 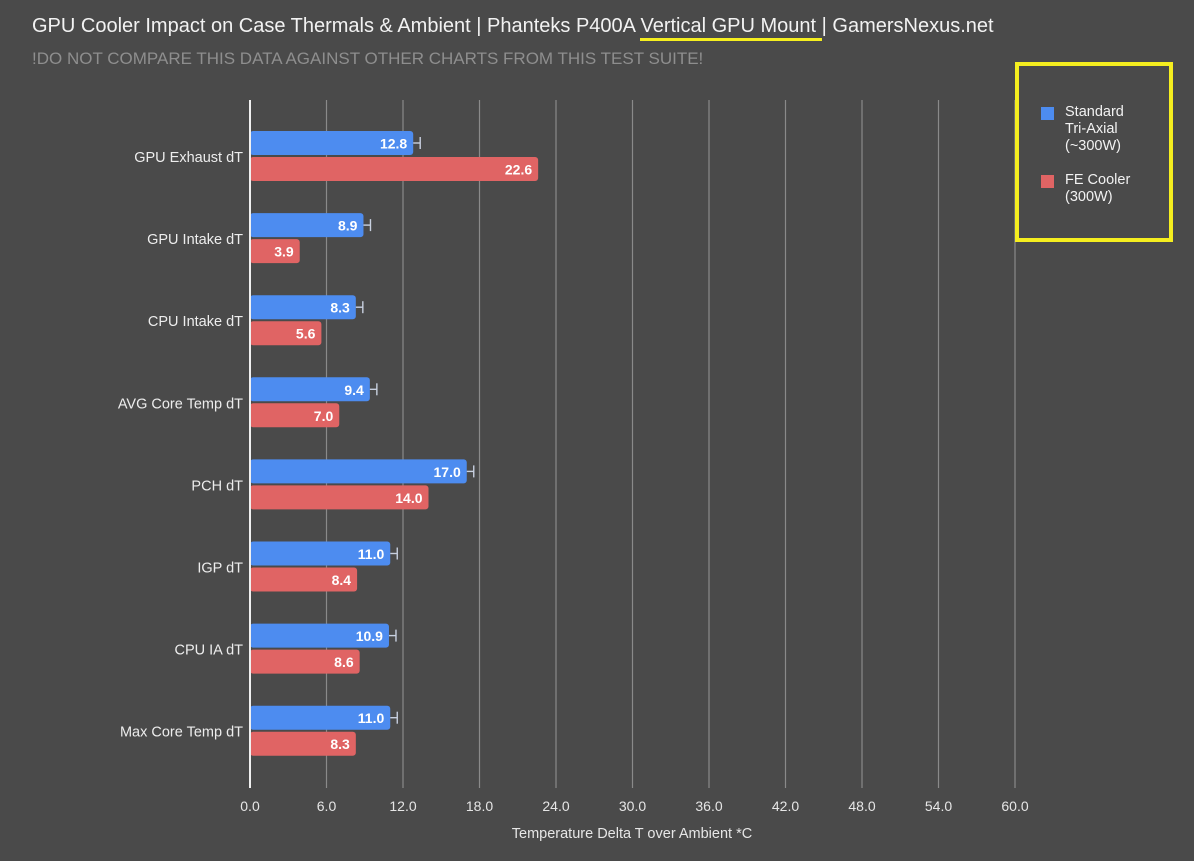 I want to click on x-tick-label-3: 18.0, so click(x=479, y=806).